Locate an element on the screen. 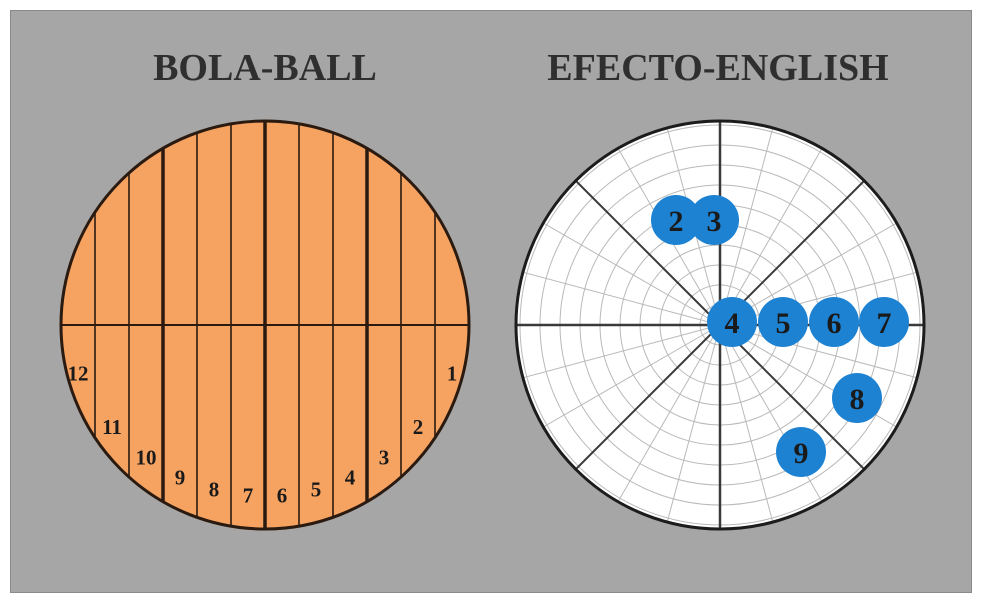 This screenshot has width=988, height=608. english-position-label: 5 is located at coordinates (783, 323).